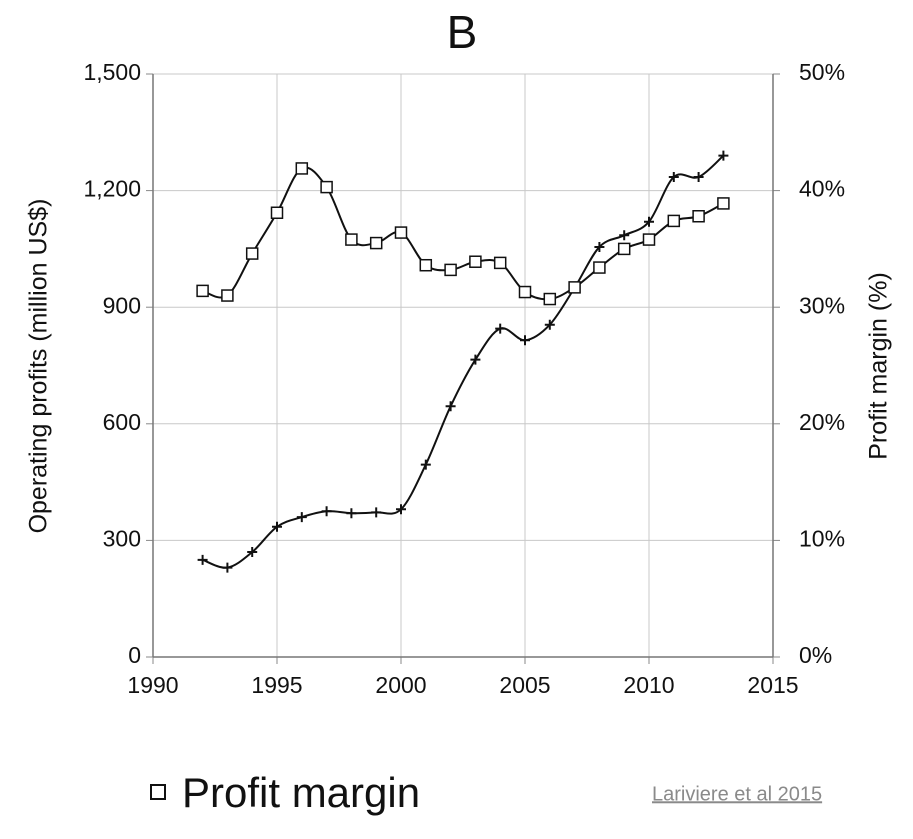 The height and width of the screenshot is (839, 913). What do you see at coordinates (822, 305) in the screenshot?
I see `y2-tick-label: 30%` at bounding box center [822, 305].